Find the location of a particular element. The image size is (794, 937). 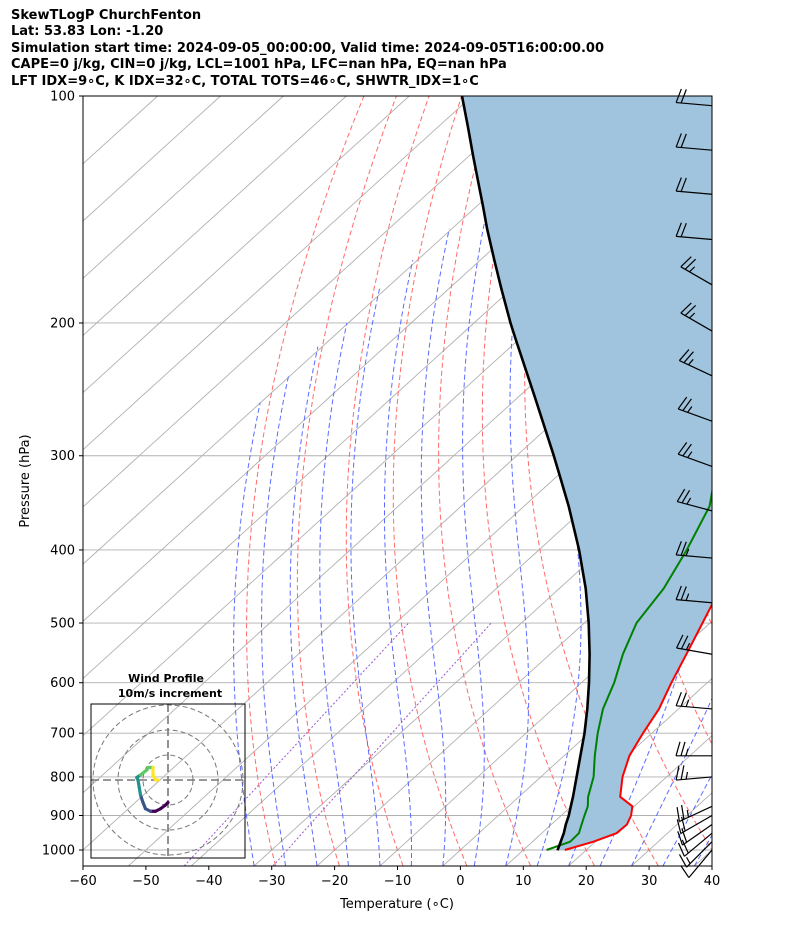

x-tick-label: 30 is located at coordinates (649, 881).